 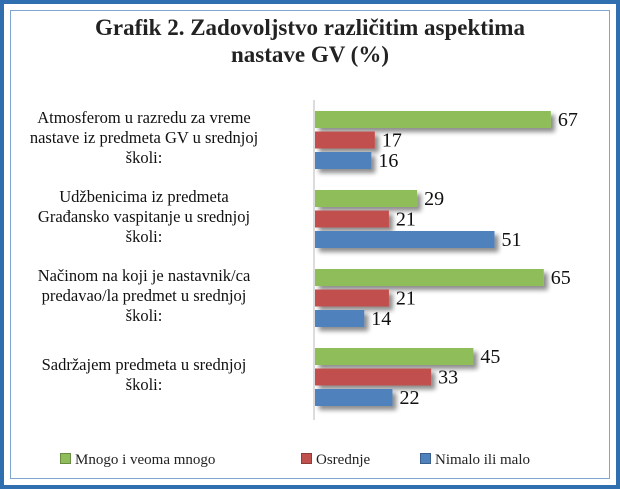 I want to click on category-label-4: Sadržajem predmeta u srednjoj školi:, so click(x=147, y=375).